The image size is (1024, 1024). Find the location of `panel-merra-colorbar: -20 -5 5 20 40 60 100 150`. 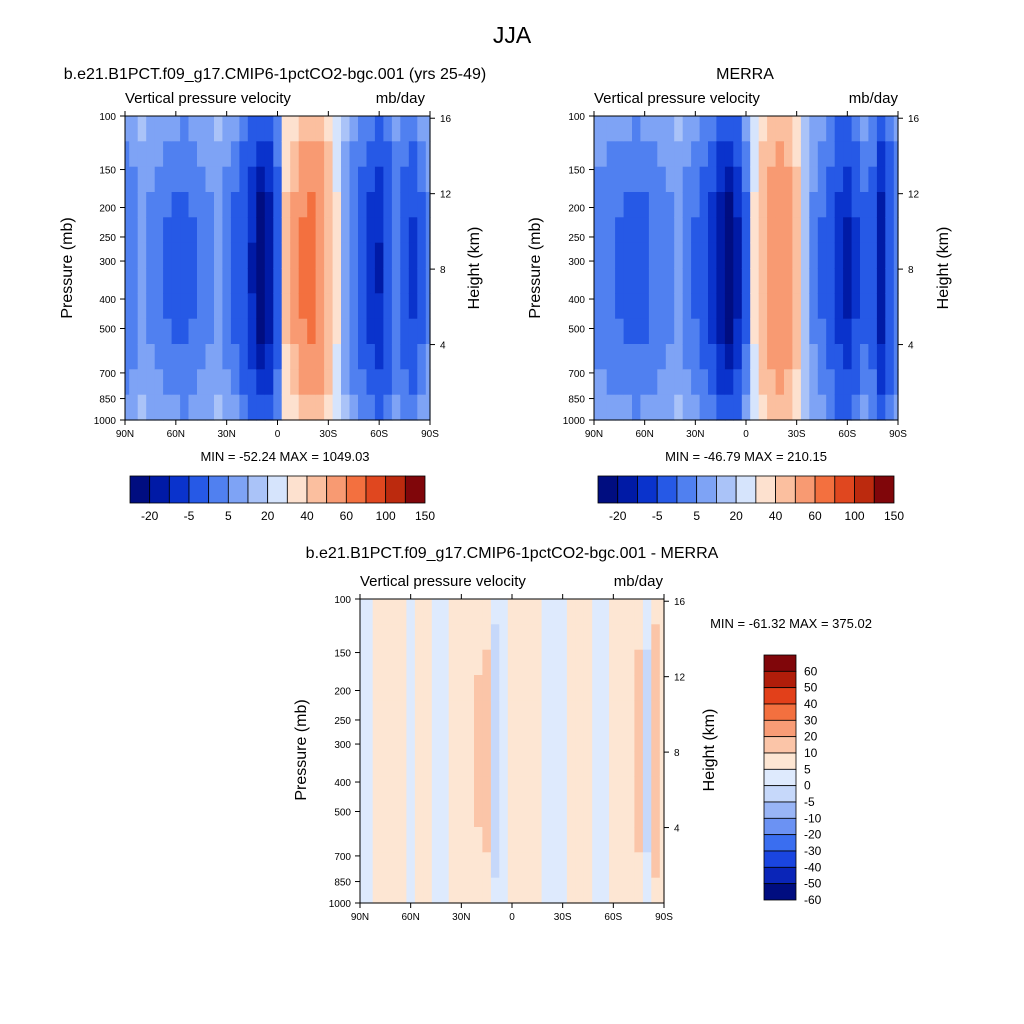

panel-merra-colorbar: -20 -5 5 20 40 60 100 150 is located at coordinates (750, 499).